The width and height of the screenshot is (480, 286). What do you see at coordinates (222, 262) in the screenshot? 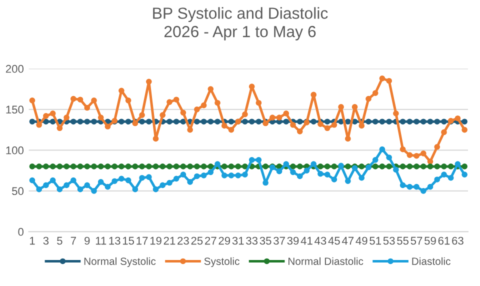
I see `legend-label: Systolic` at bounding box center [222, 262].